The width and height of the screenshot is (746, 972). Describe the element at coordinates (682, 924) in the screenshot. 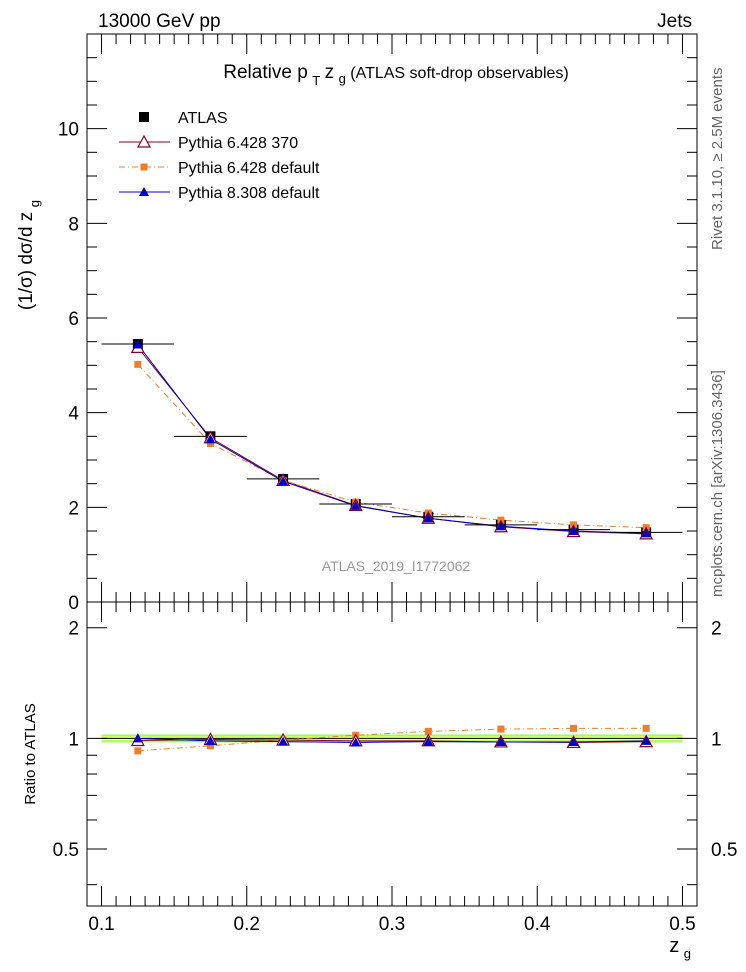

I see `x-tick-label: 0.5` at that location.